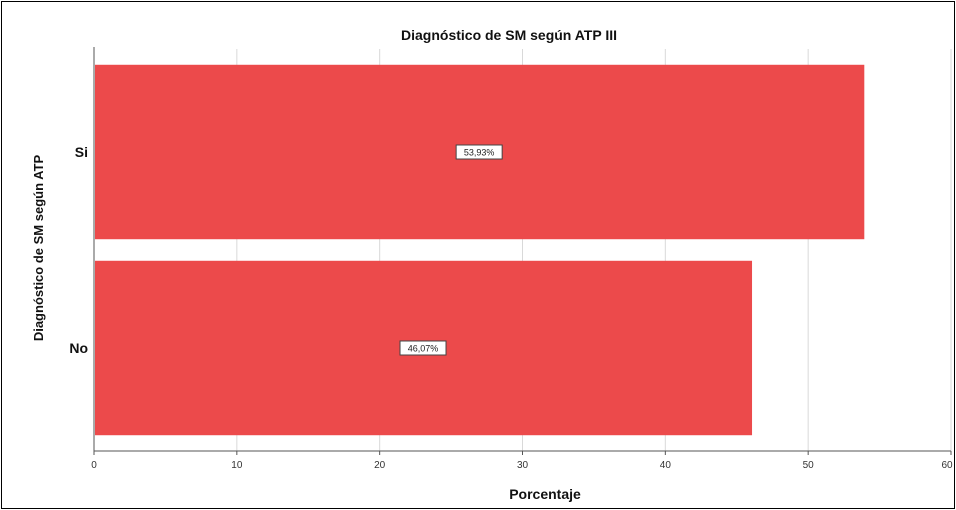 This screenshot has height=510, width=956. What do you see at coordinates (81, 152) in the screenshot?
I see `category-label-si: Si` at bounding box center [81, 152].